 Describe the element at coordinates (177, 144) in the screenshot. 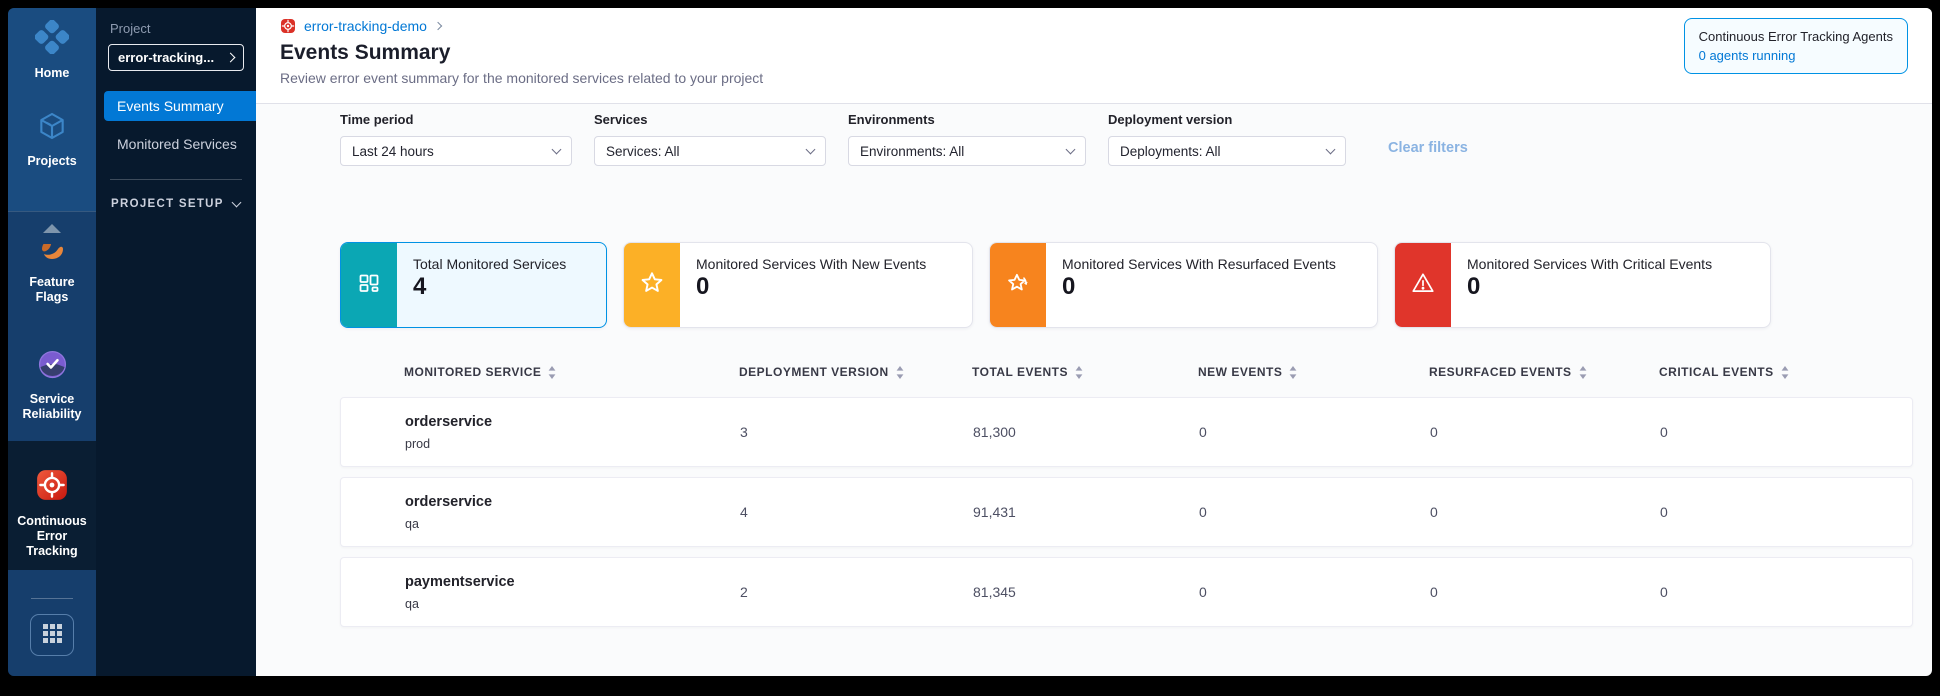

I see `nav-item-monitored-services: Monitored Services` at that location.